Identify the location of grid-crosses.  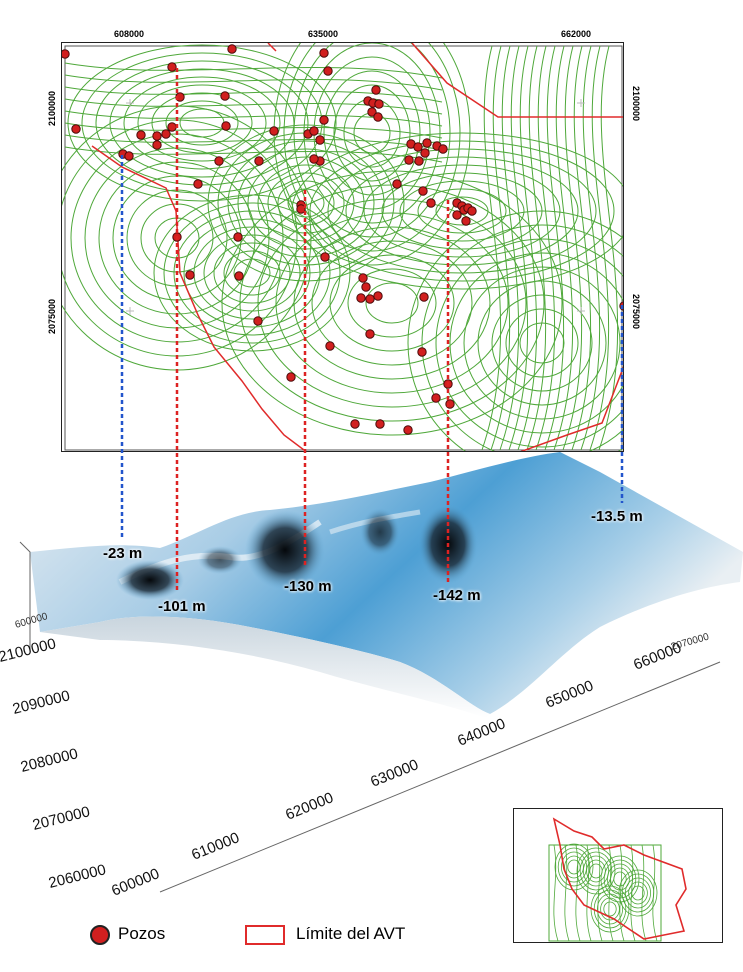
(355, 207).